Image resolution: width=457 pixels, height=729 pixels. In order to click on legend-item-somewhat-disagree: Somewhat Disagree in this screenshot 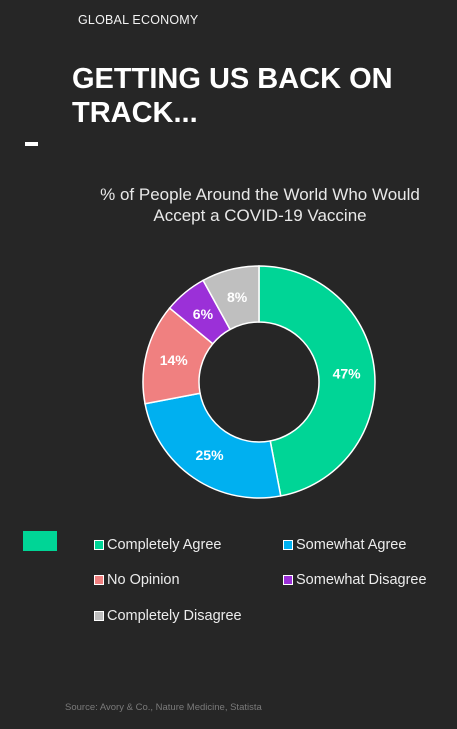, I will do `click(355, 580)`.